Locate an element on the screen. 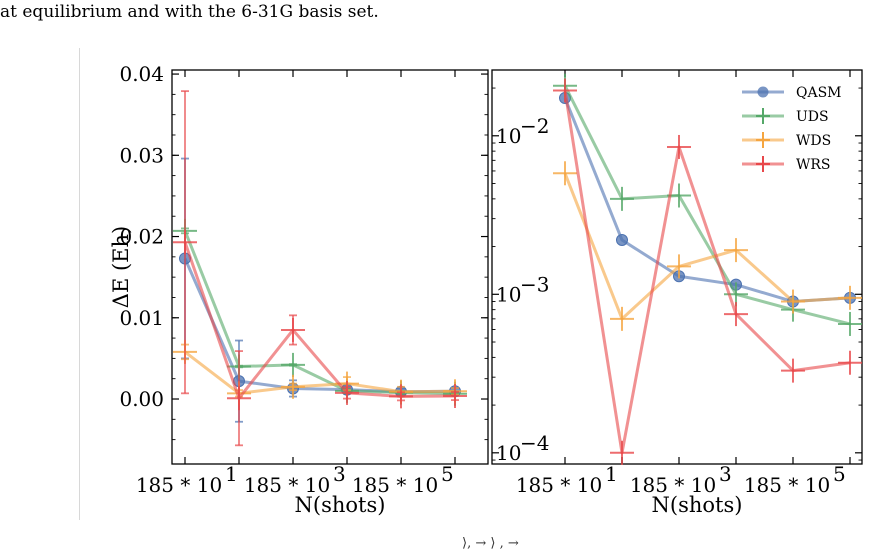  y-axis-label-left: ΔE (Eh) is located at coordinates (121, 267).